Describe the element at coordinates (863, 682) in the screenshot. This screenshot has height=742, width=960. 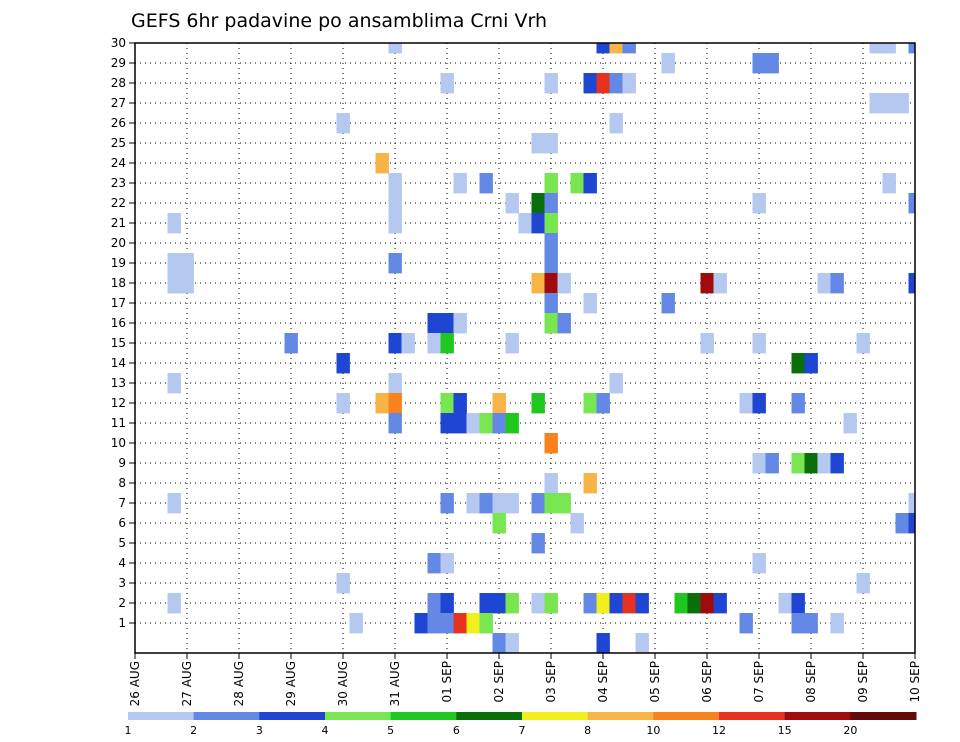
I see `x-tick-label: 09 SEP` at that location.